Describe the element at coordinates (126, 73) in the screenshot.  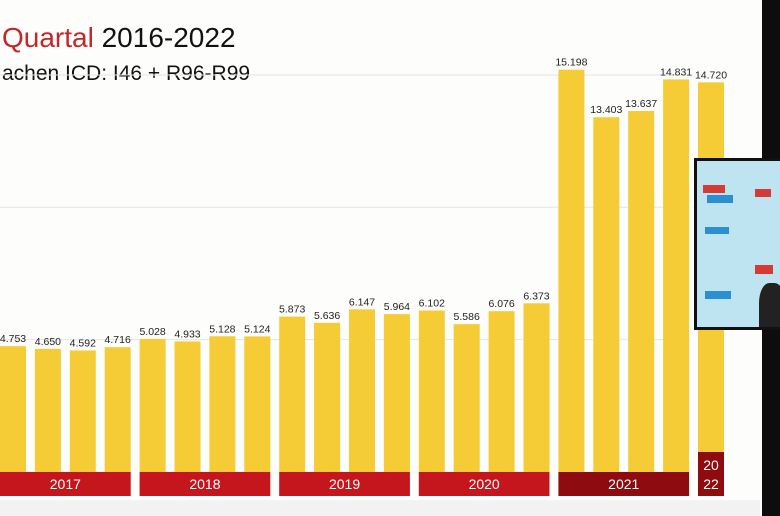
I see `chart-subtitle: achen ICD: I46 + R96-R99` at that location.